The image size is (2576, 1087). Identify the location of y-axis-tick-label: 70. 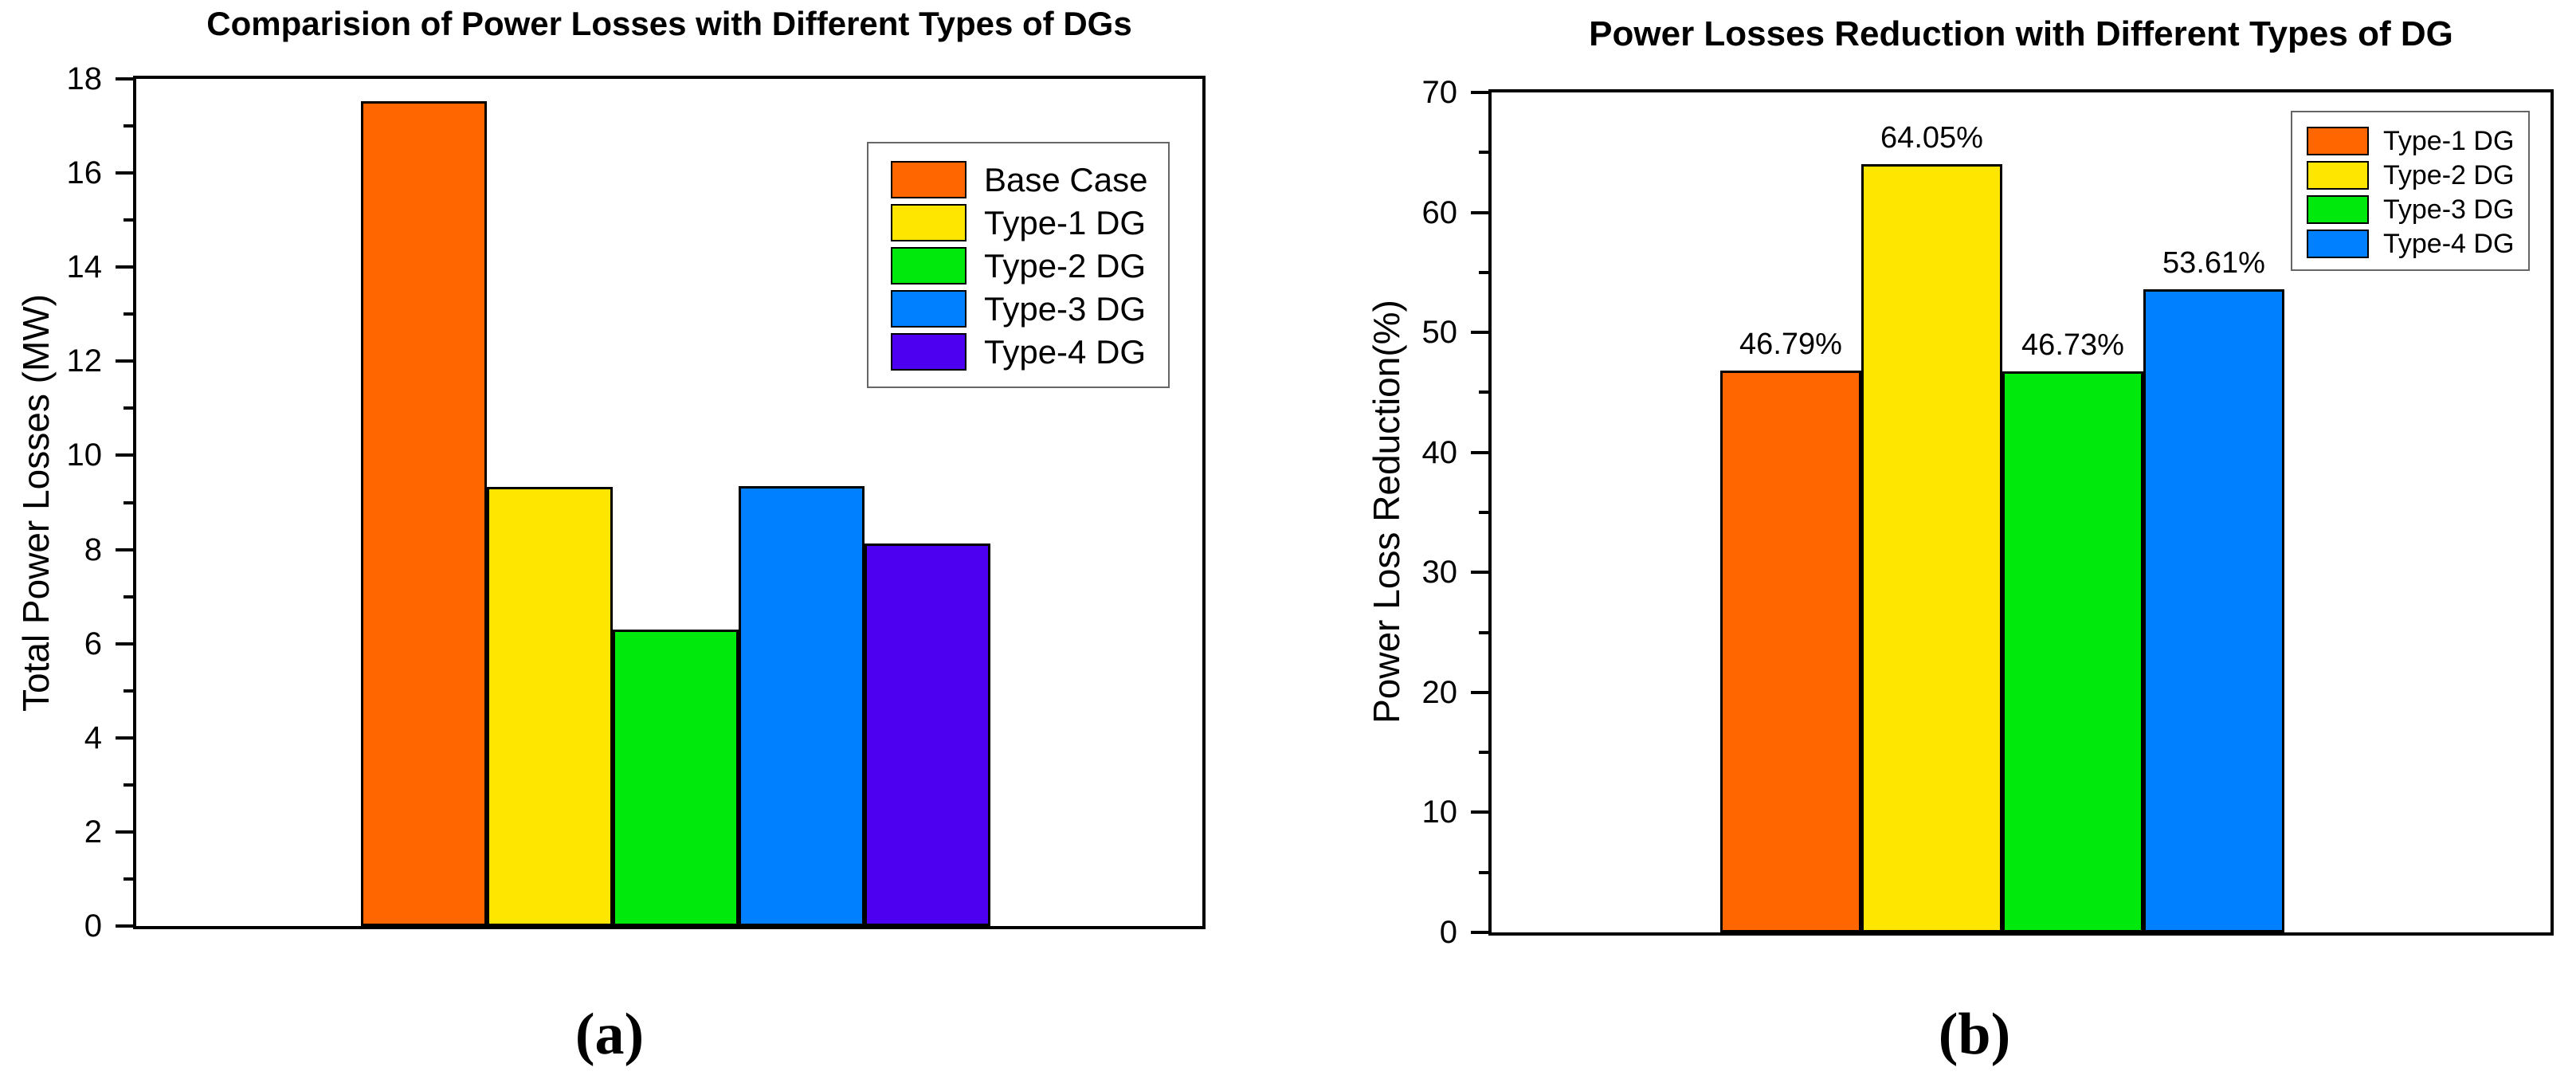
(1439, 92).